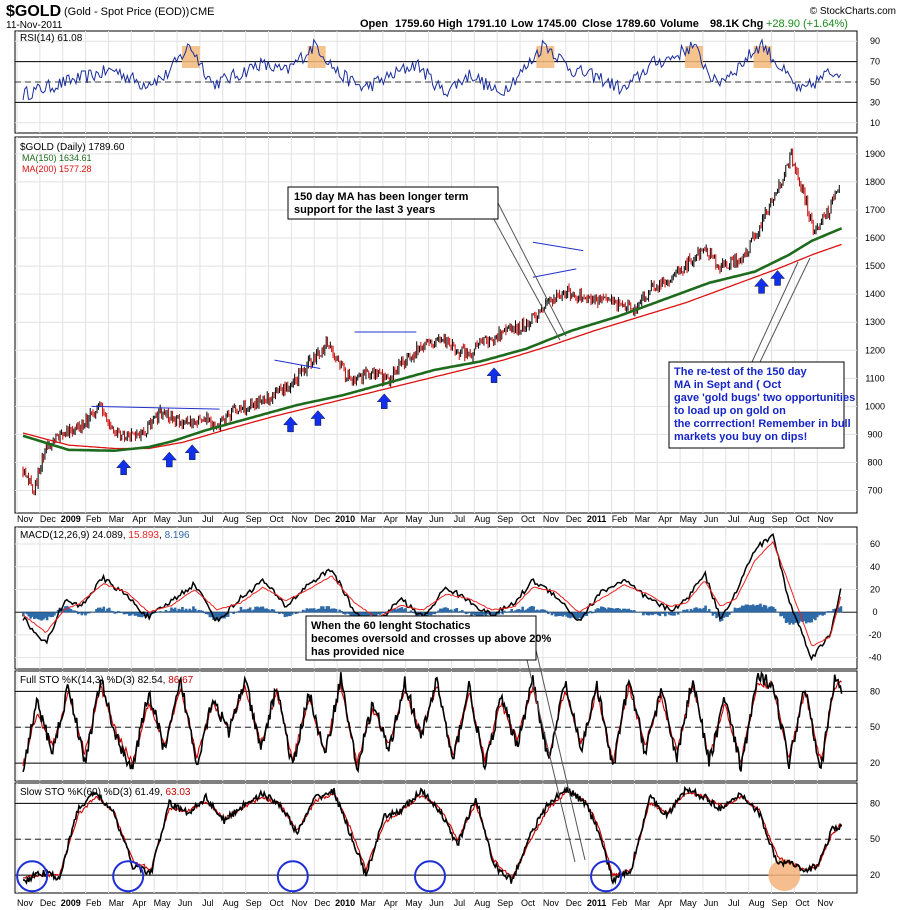 This screenshot has height=910, width=900. What do you see at coordinates (752, 24) in the screenshot?
I see `change-label: Chg` at bounding box center [752, 24].